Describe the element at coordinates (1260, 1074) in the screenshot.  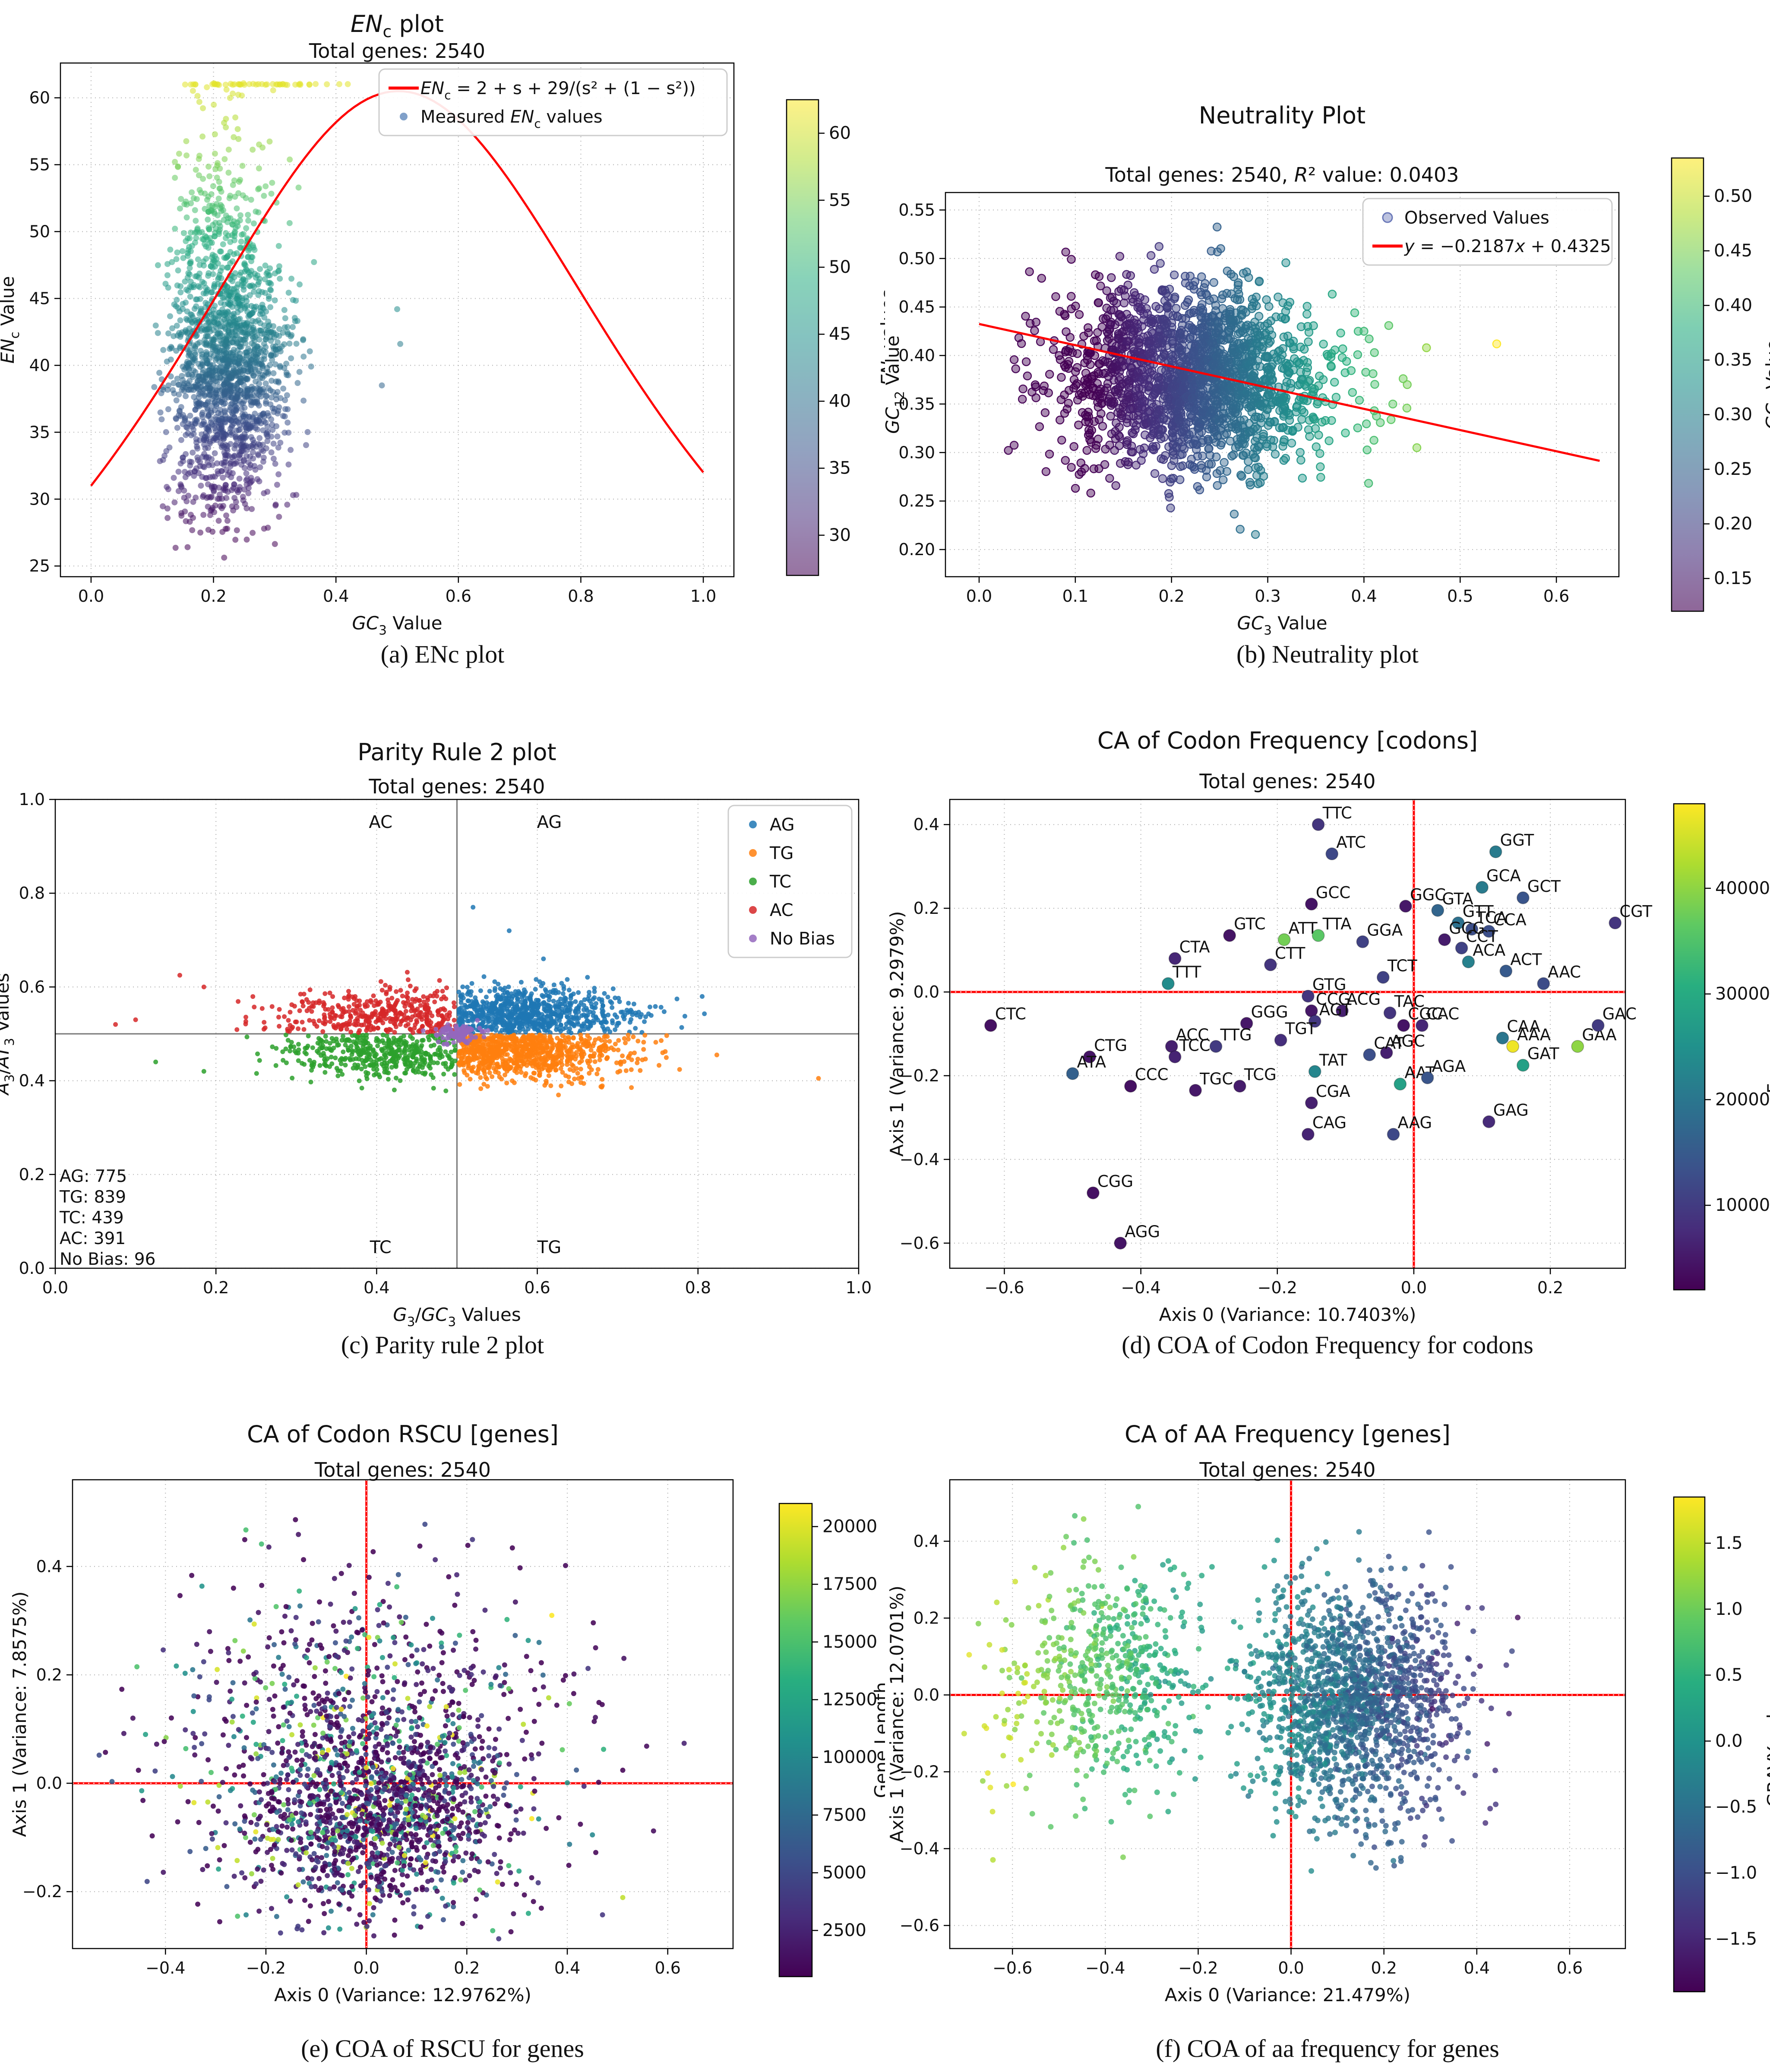
I see `codon-label: TCG` at that location.